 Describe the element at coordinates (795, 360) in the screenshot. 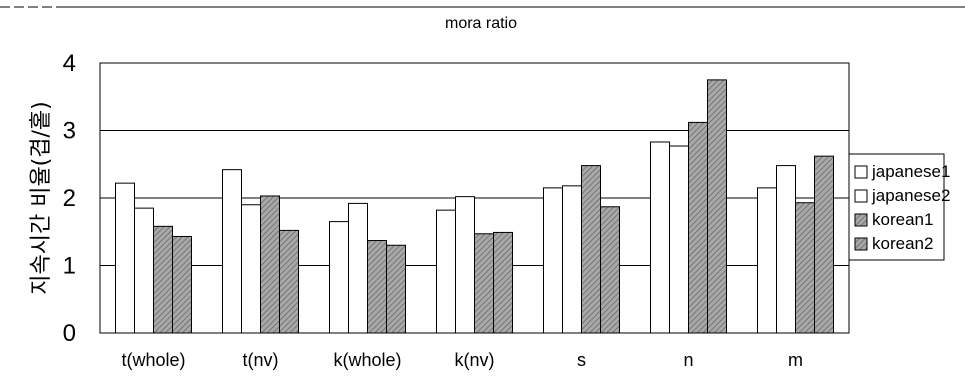

I see `x-category-label: m` at that location.